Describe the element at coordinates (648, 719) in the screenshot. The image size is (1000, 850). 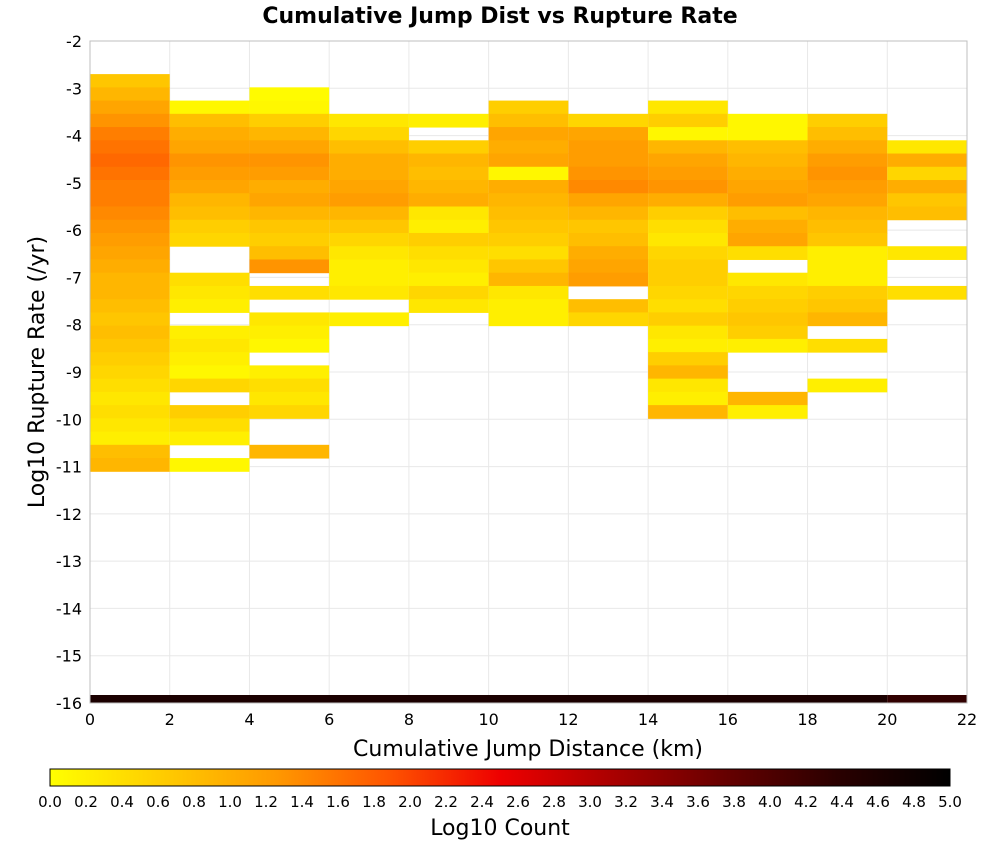
I see `x-tick-label: 14` at that location.